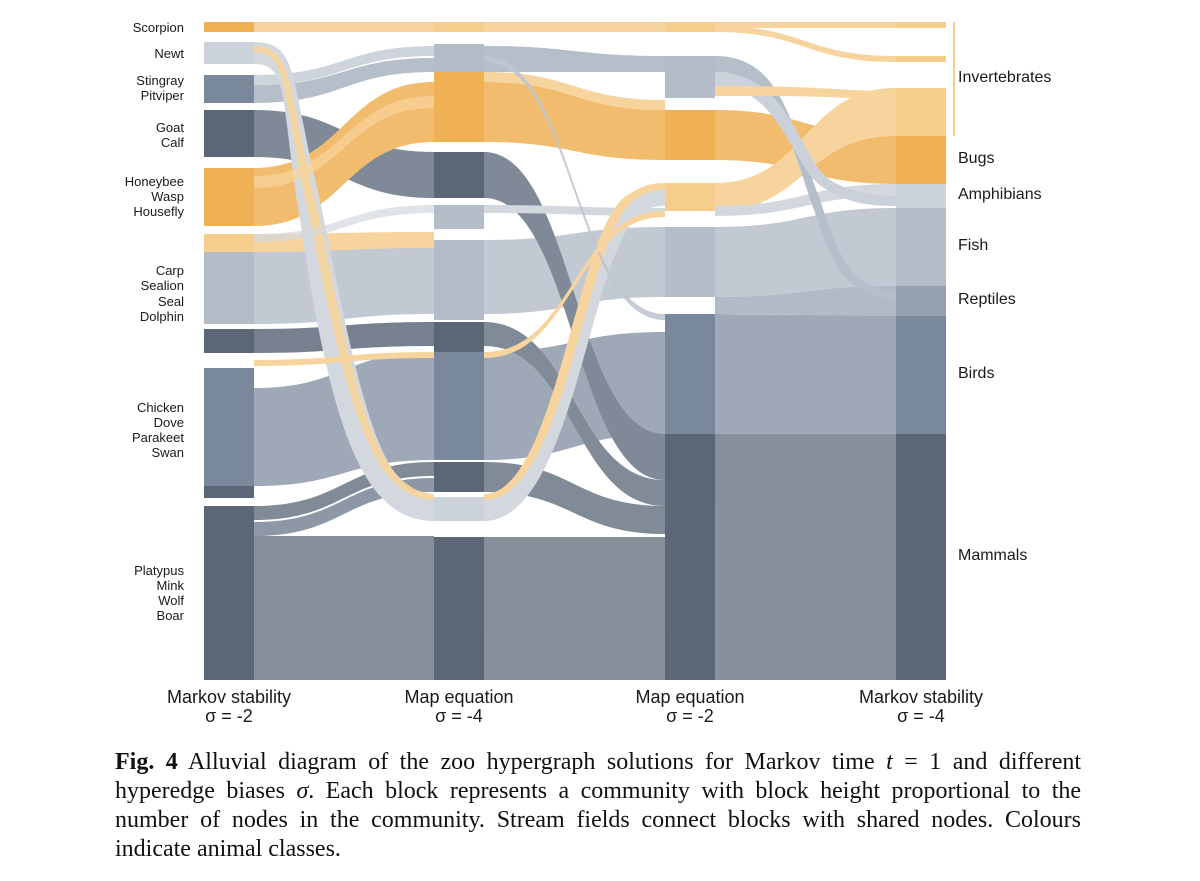 The height and width of the screenshot is (881, 1200). Describe the element at coordinates (162, 285) in the screenshot. I see `label-sealion: Sealion` at that location.